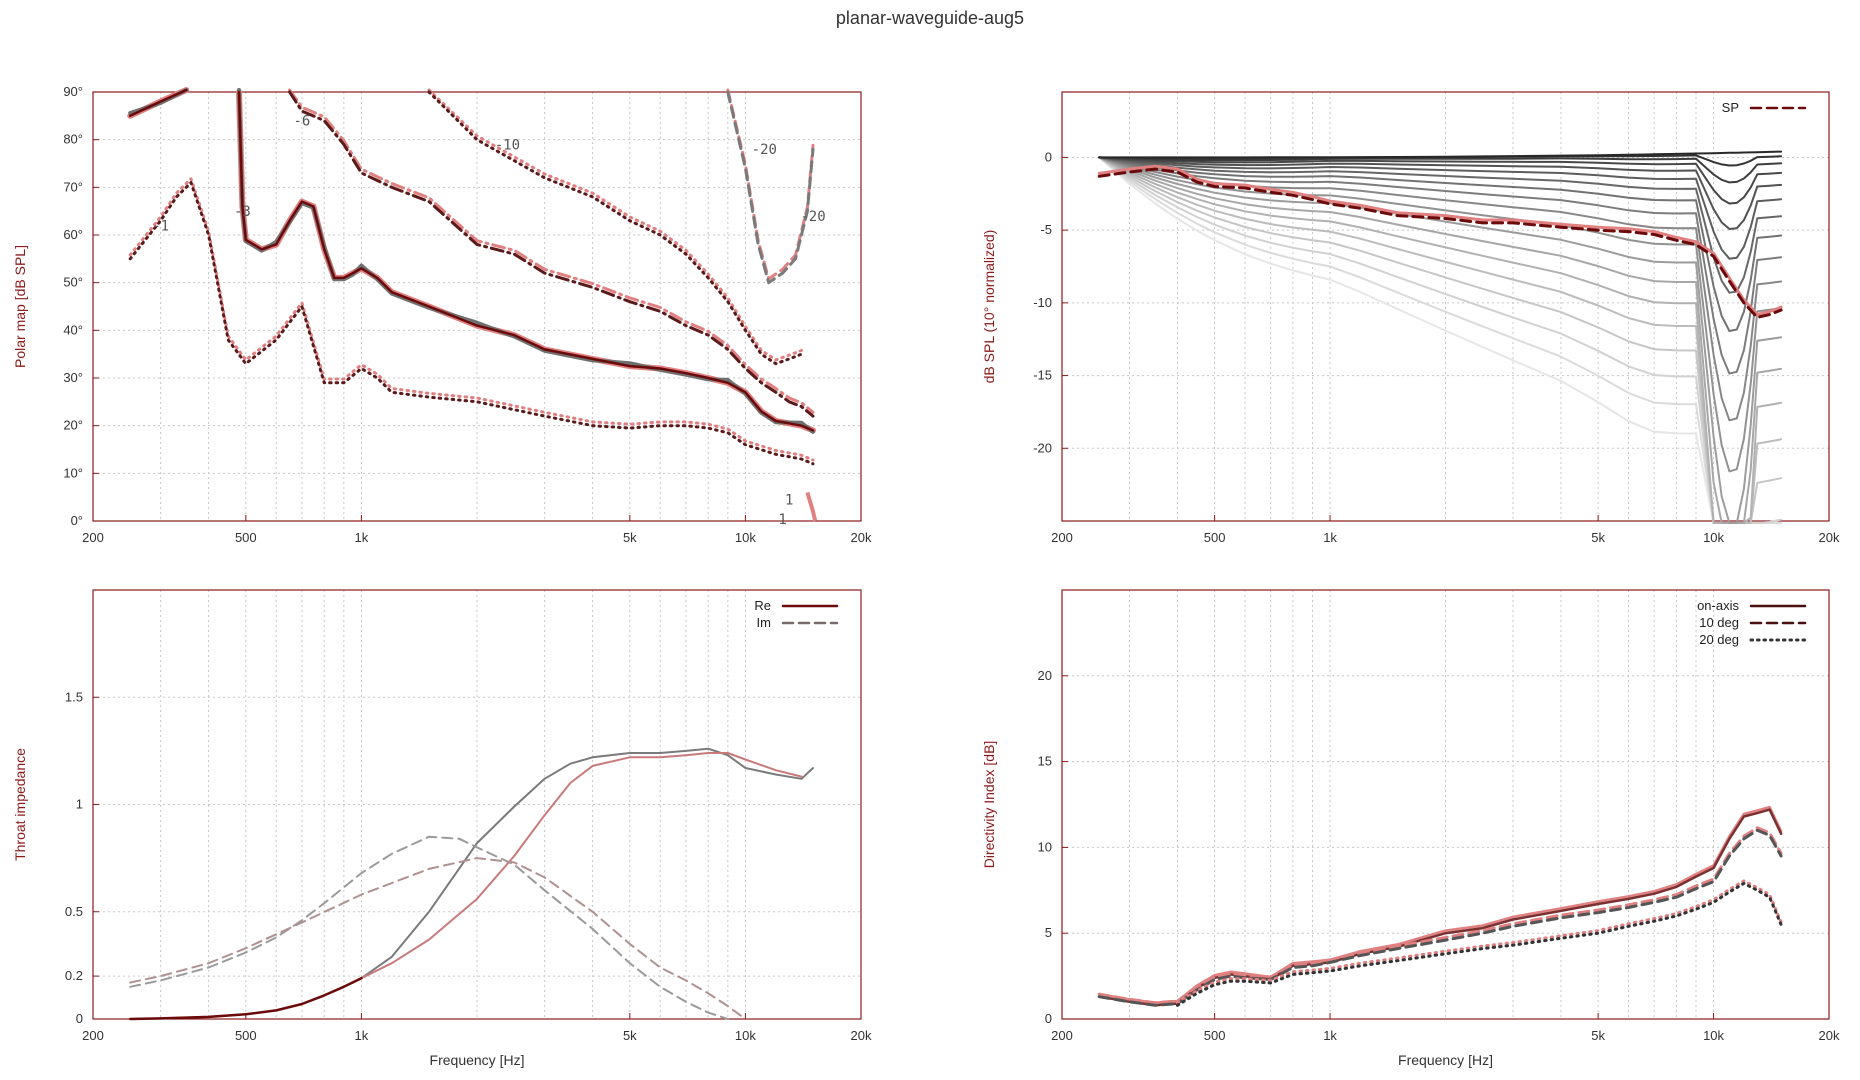  Describe the element at coordinates (73, 472) in the screenshot. I see `y-tick-label: 10°` at that location.